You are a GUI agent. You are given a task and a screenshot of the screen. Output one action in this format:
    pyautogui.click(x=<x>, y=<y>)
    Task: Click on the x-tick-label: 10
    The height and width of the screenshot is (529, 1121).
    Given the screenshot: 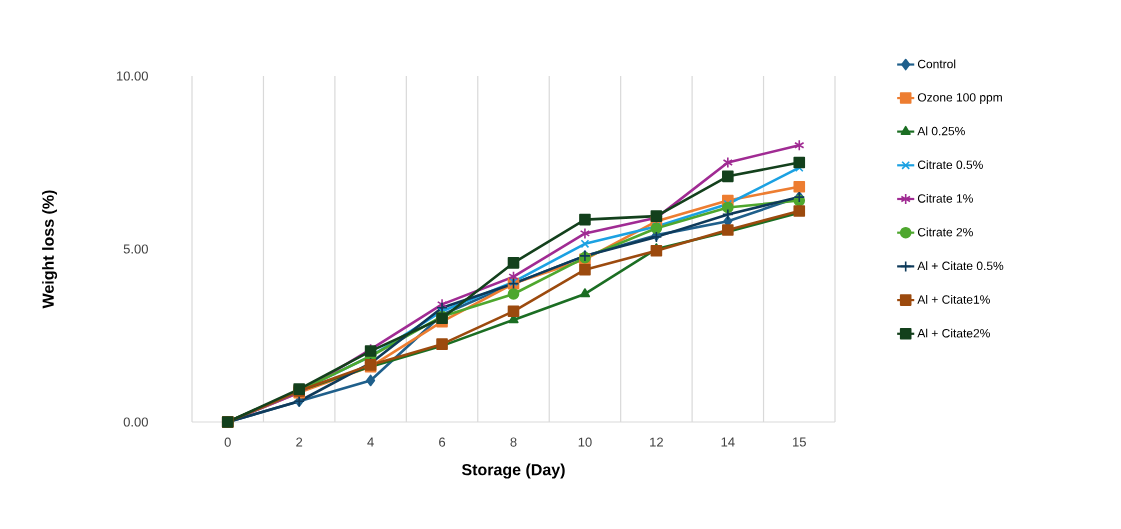 What is the action you would take?
    pyautogui.click(x=585, y=442)
    